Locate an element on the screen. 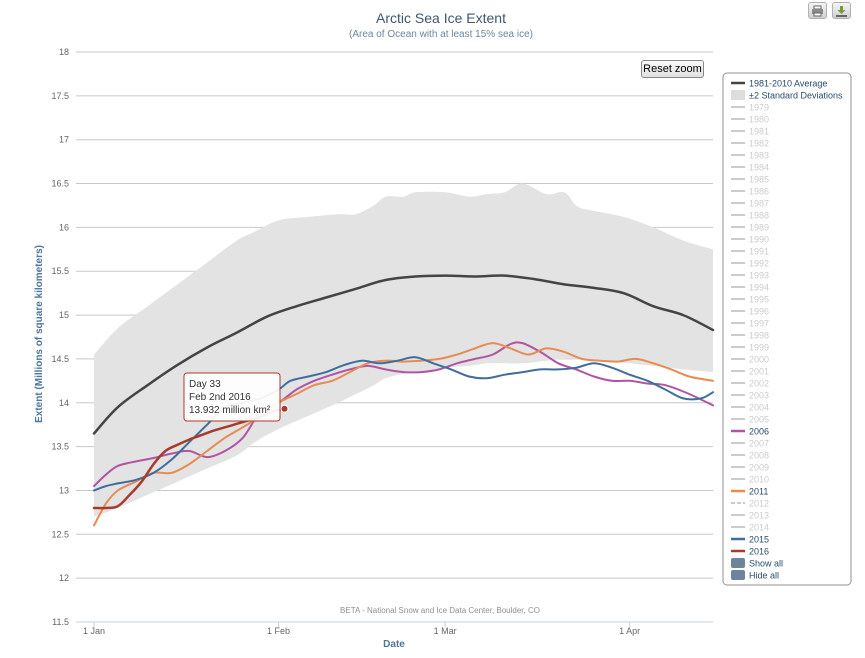  x-tick-label: 1 Apr is located at coordinates (629, 631).